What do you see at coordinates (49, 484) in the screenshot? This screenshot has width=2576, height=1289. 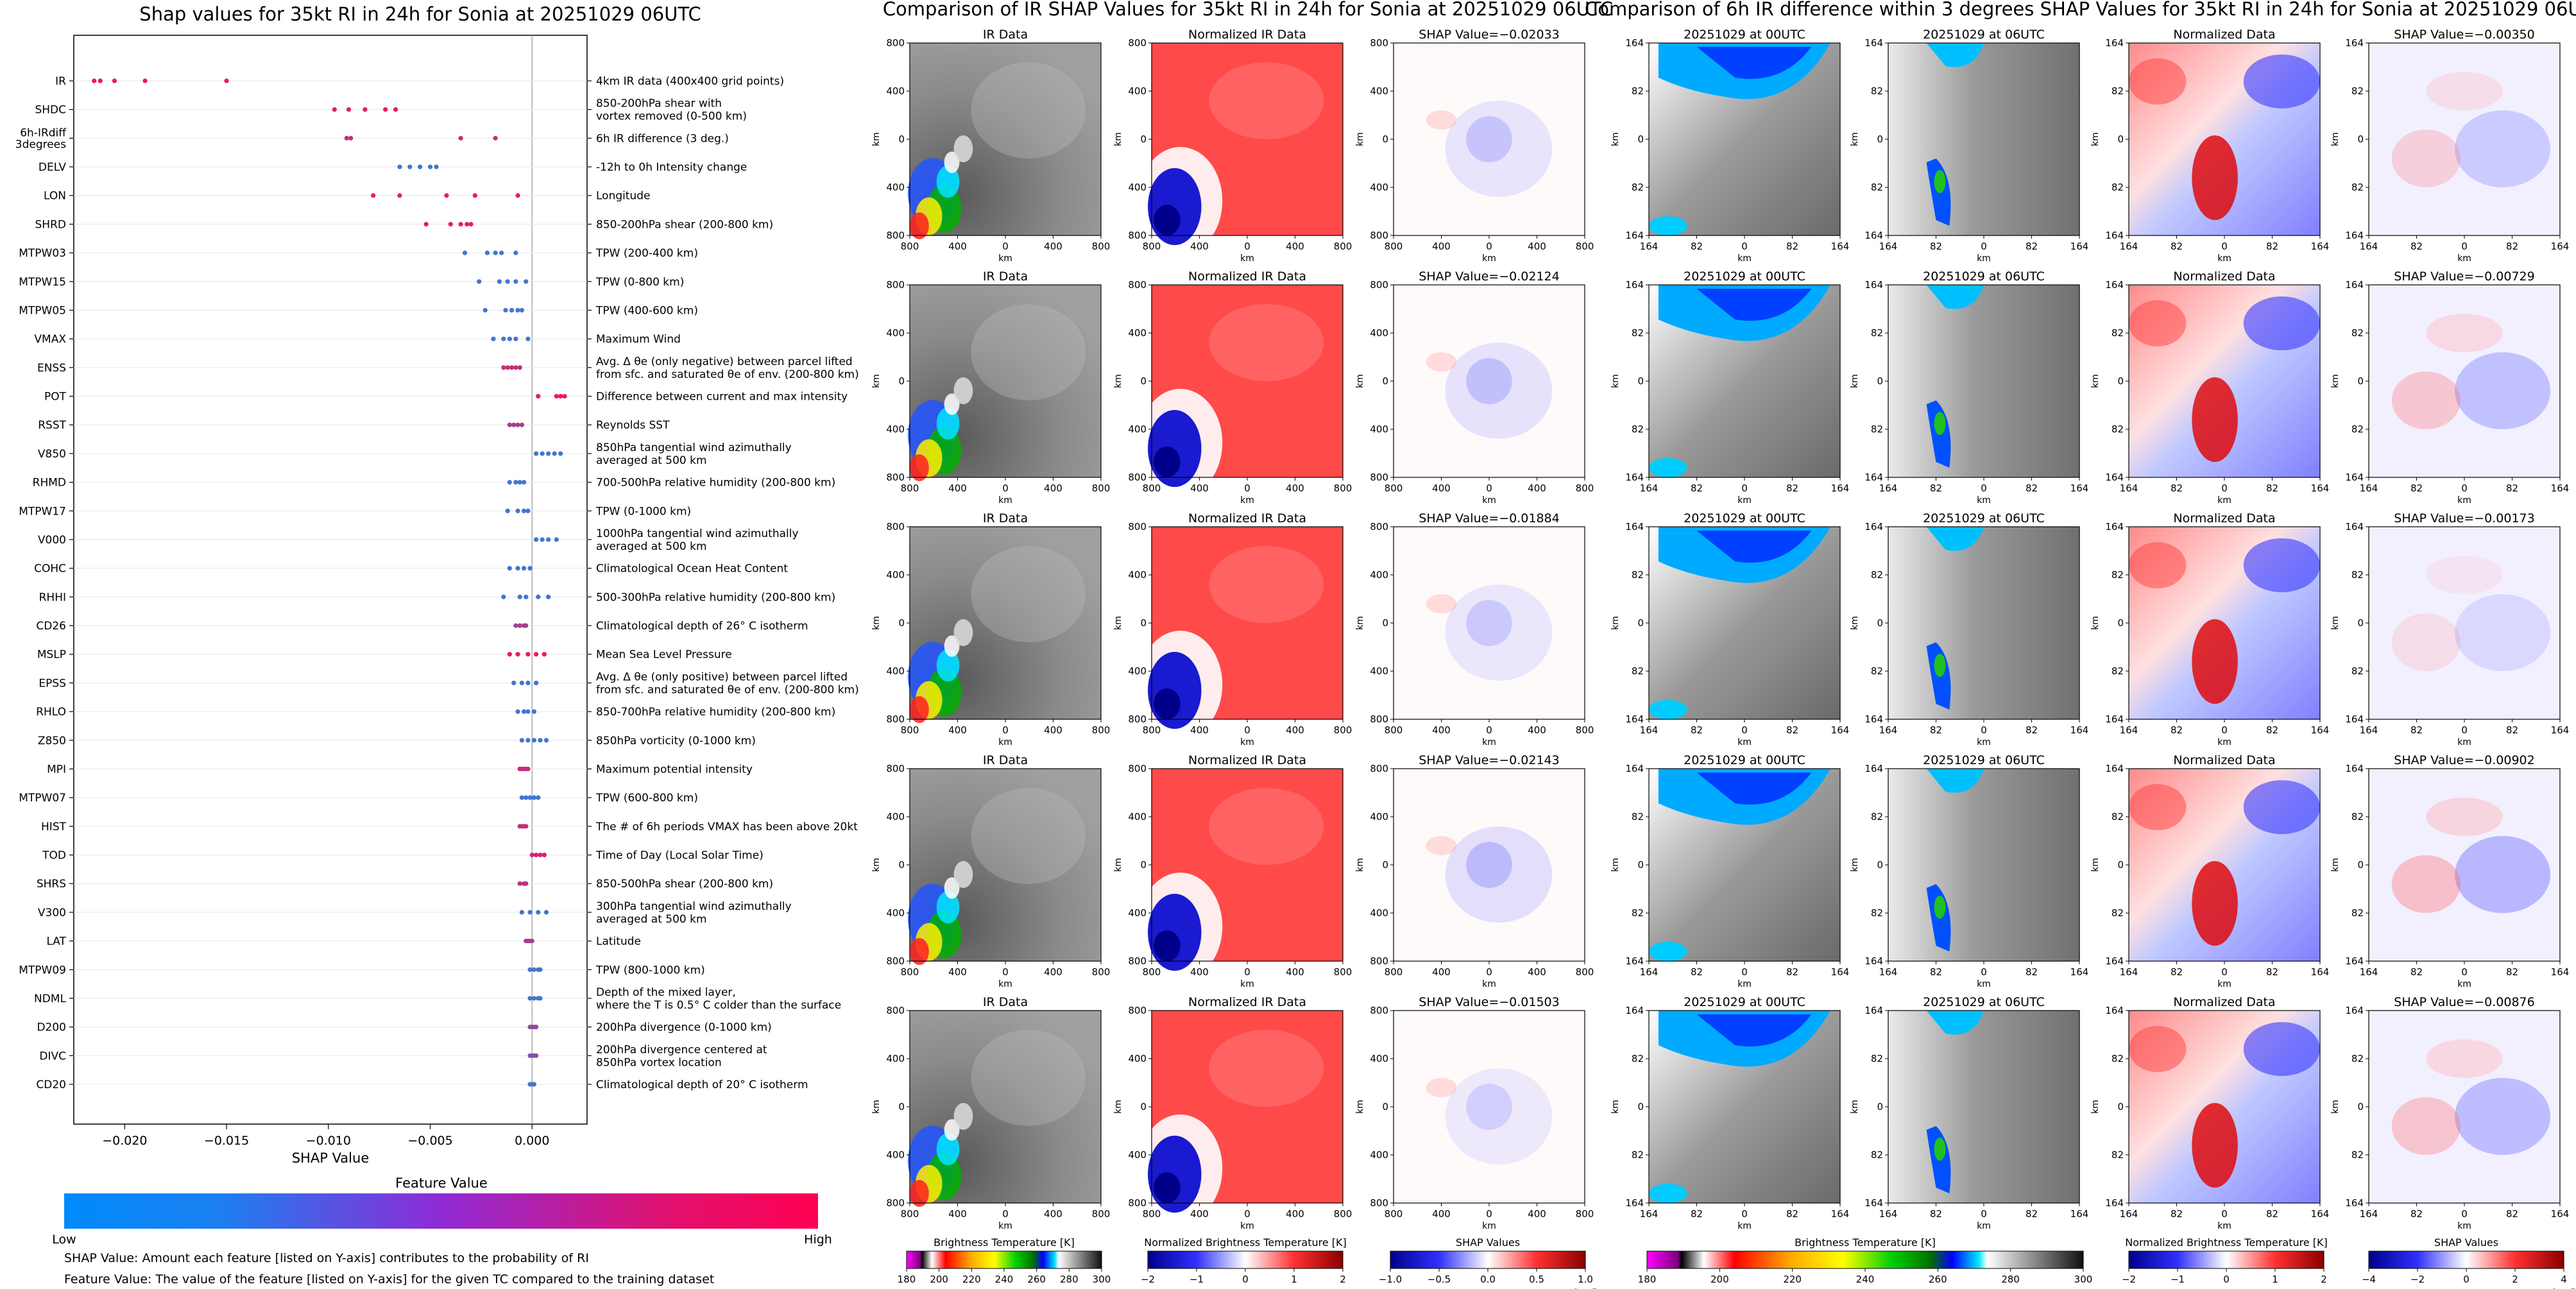 I see `feature-name: RHMD` at bounding box center [49, 484].